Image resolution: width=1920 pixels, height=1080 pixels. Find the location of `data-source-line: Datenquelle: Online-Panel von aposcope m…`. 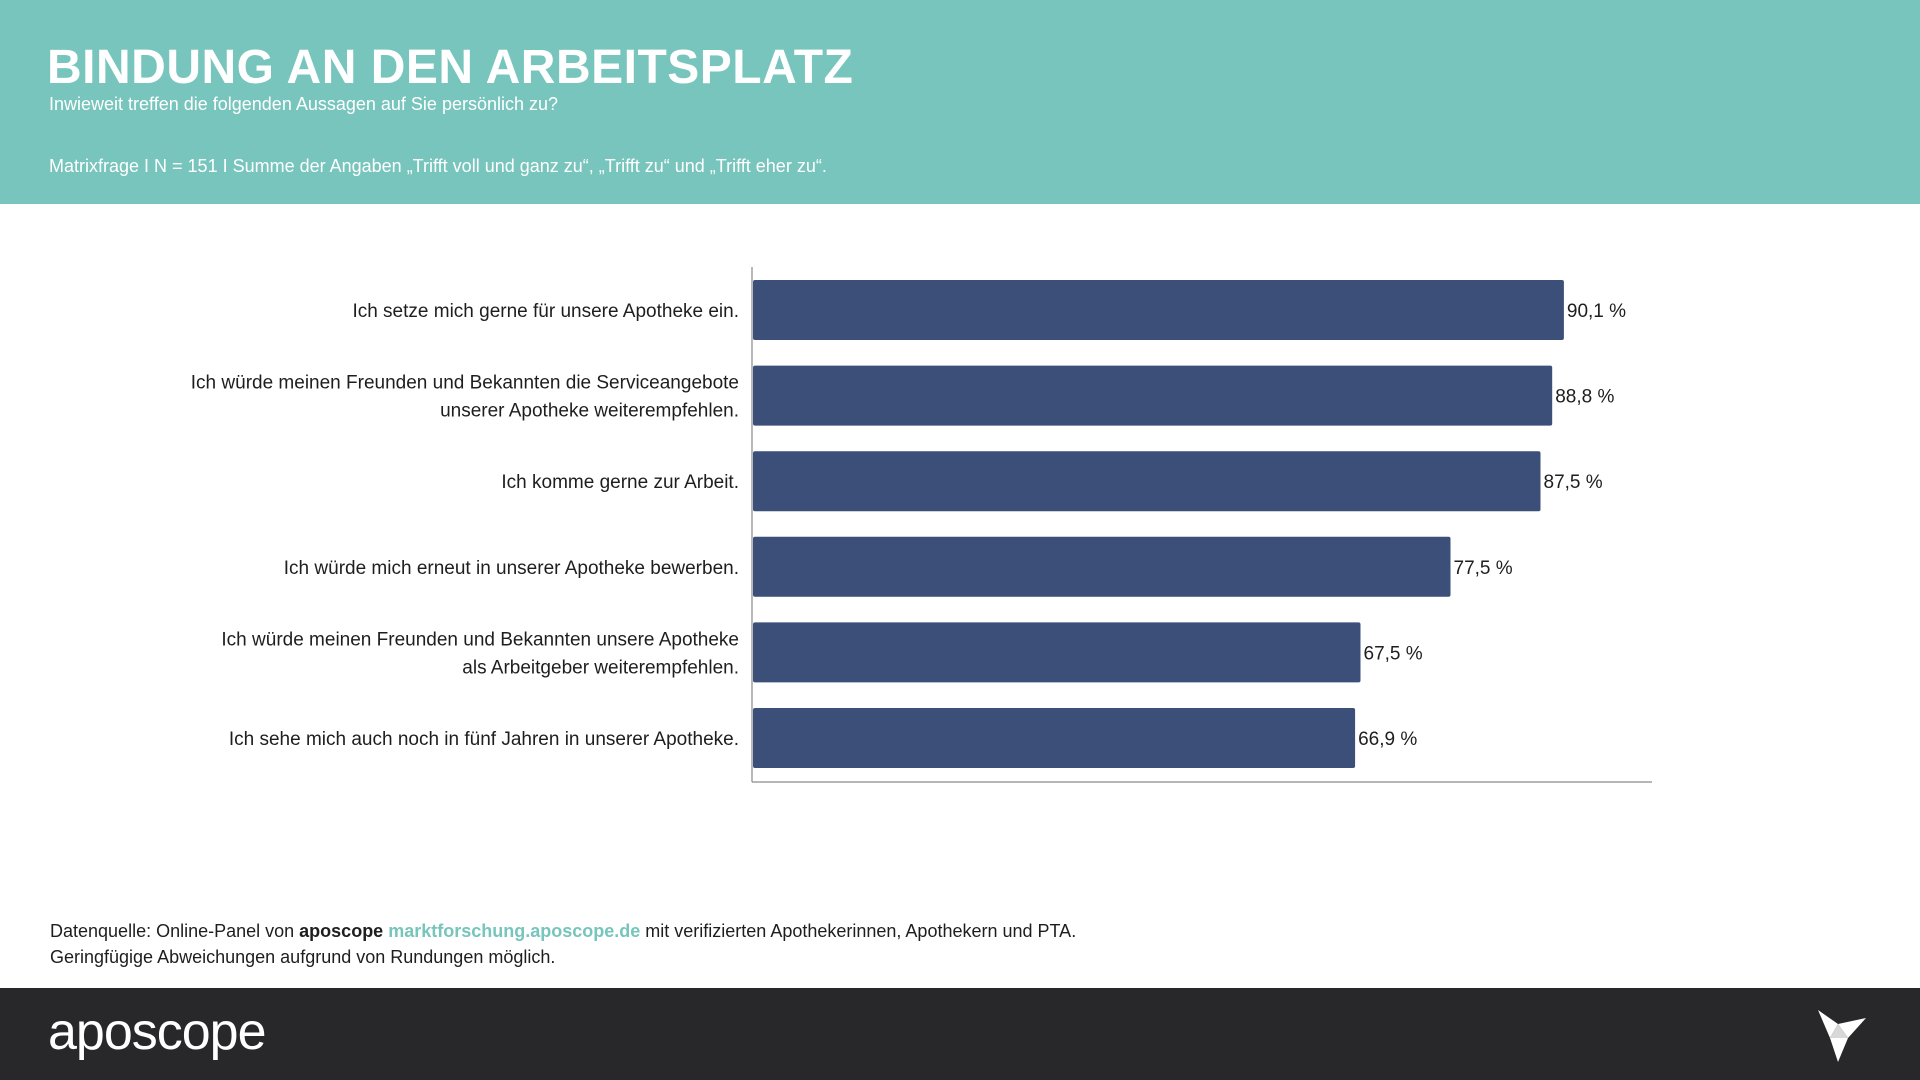

data-source-line: Datenquelle: Online-Panel von aposcope m… is located at coordinates (563, 931).